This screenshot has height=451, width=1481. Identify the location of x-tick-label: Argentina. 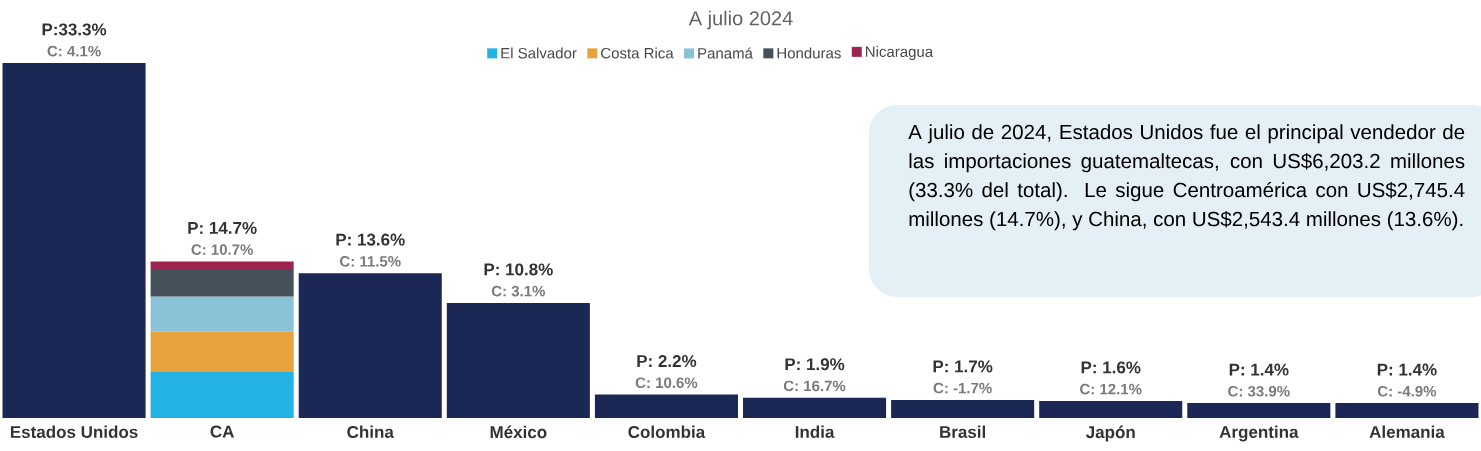
(1259, 433).